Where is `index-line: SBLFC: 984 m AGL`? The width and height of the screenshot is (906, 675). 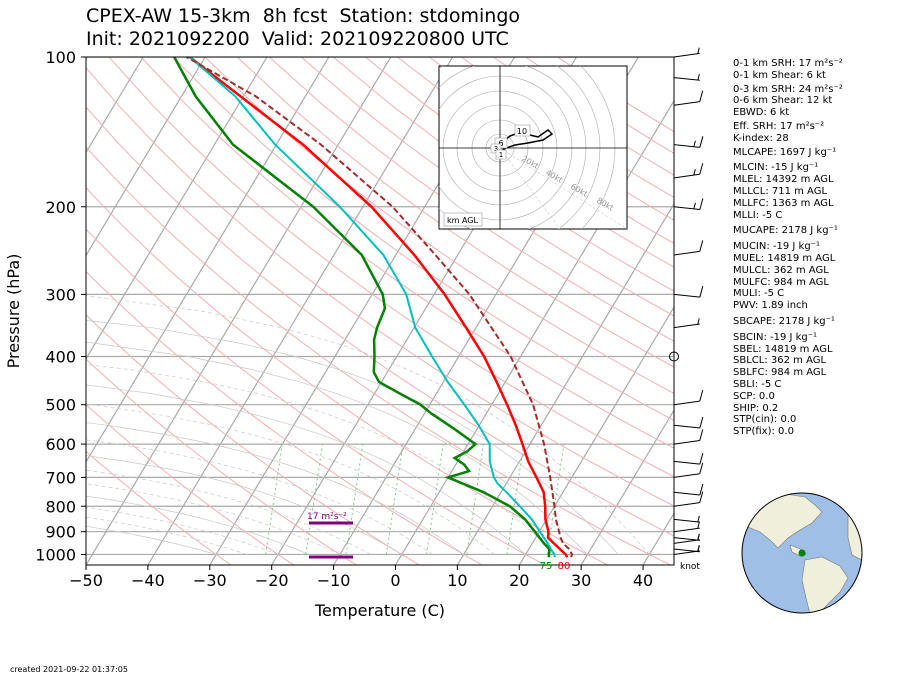 index-line: SBLFC: 984 m AGL is located at coordinates (780, 373).